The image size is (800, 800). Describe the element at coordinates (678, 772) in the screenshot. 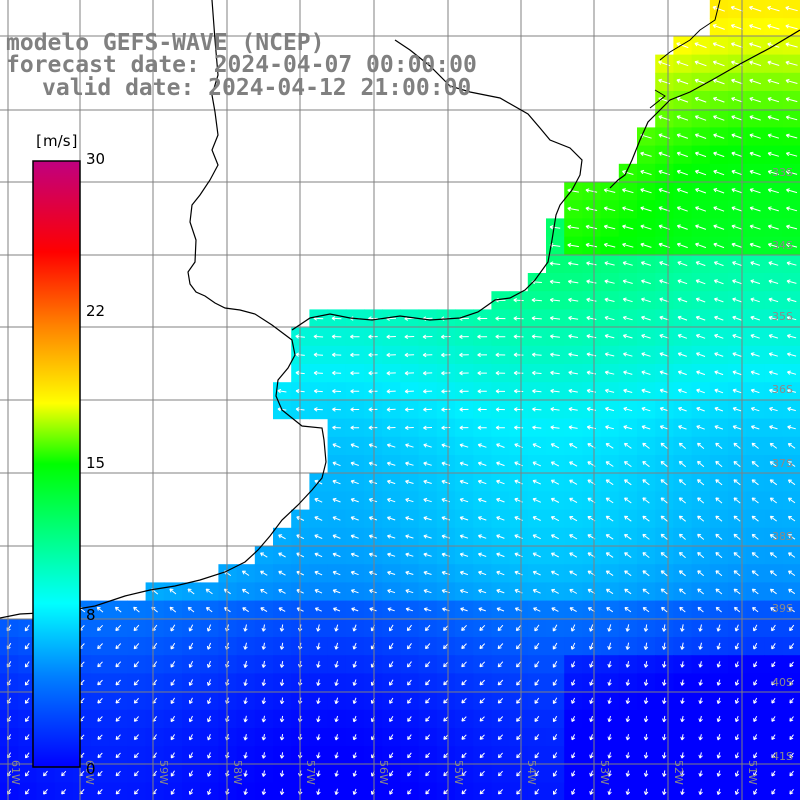

I see `longitude-label: 52W` at that location.